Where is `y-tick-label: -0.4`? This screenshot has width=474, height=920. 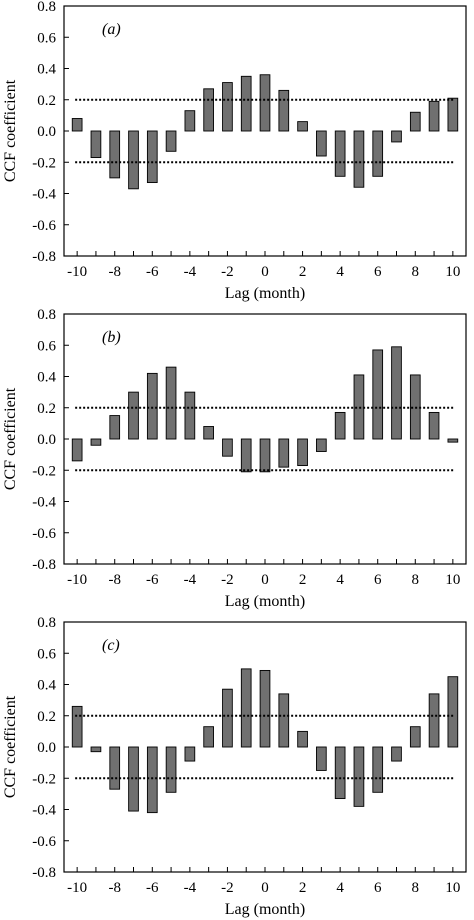
y-tick-label: -0.4 is located at coordinates (44, 811).